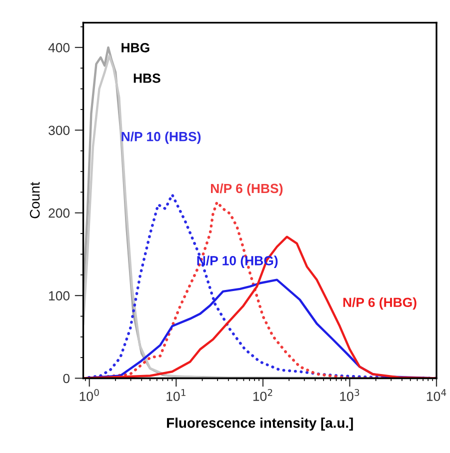 The height and width of the screenshot is (453, 450). Describe the element at coordinates (147, 78) in the screenshot. I see `series-label: HBS` at that location.